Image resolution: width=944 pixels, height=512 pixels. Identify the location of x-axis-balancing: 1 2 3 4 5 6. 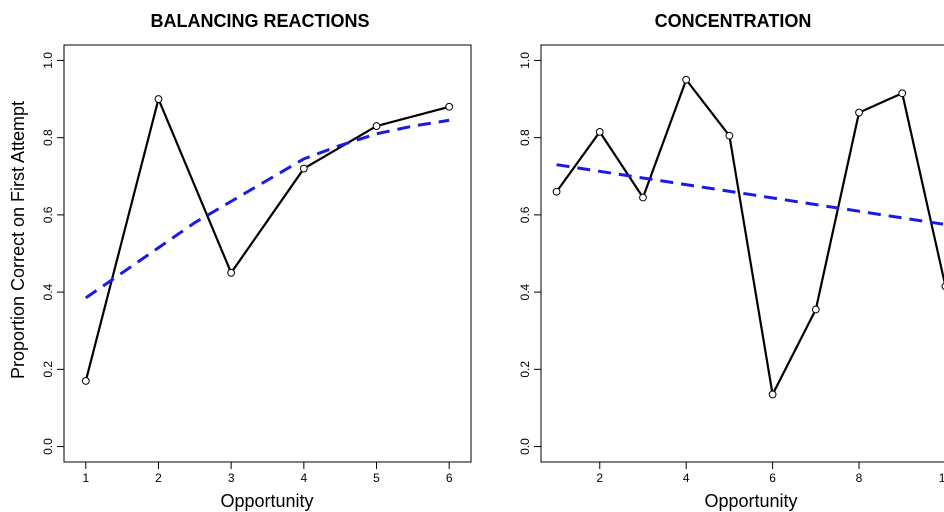
(267, 473).